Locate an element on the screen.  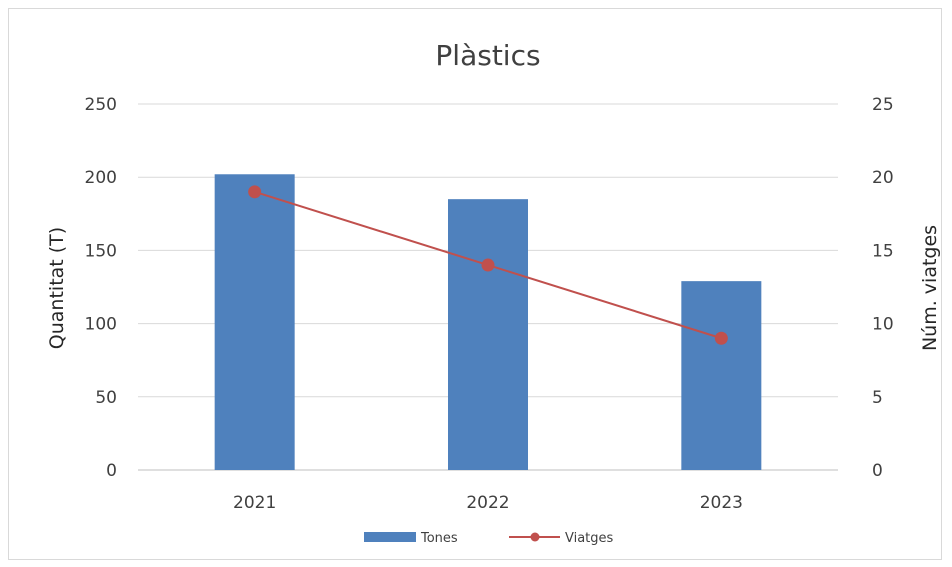
point-viatges-2023 is located at coordinates (721, 338).